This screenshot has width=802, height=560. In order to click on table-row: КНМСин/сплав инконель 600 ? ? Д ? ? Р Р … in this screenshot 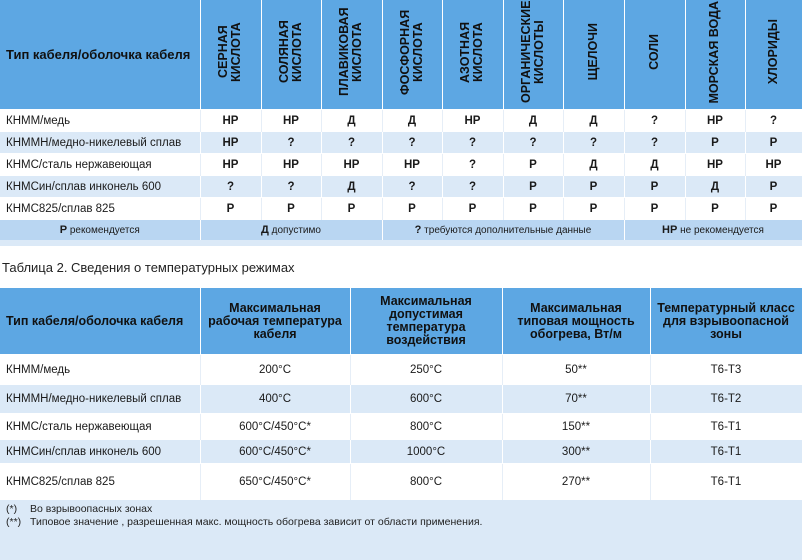, I will do `click(401, 186)`.